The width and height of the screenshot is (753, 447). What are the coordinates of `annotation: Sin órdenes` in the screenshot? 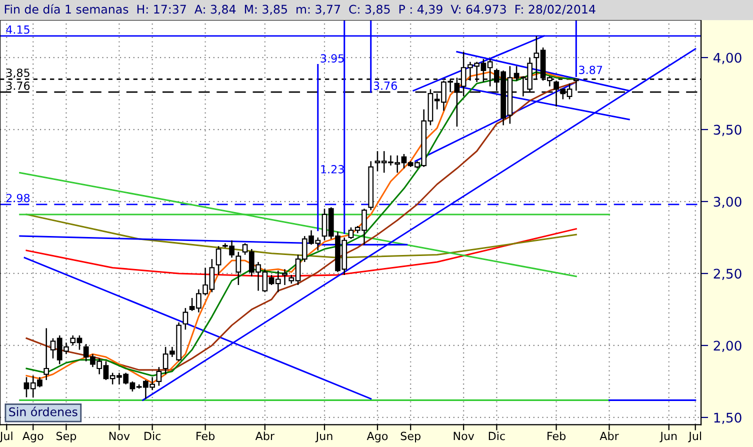 It's located at (43, 411).